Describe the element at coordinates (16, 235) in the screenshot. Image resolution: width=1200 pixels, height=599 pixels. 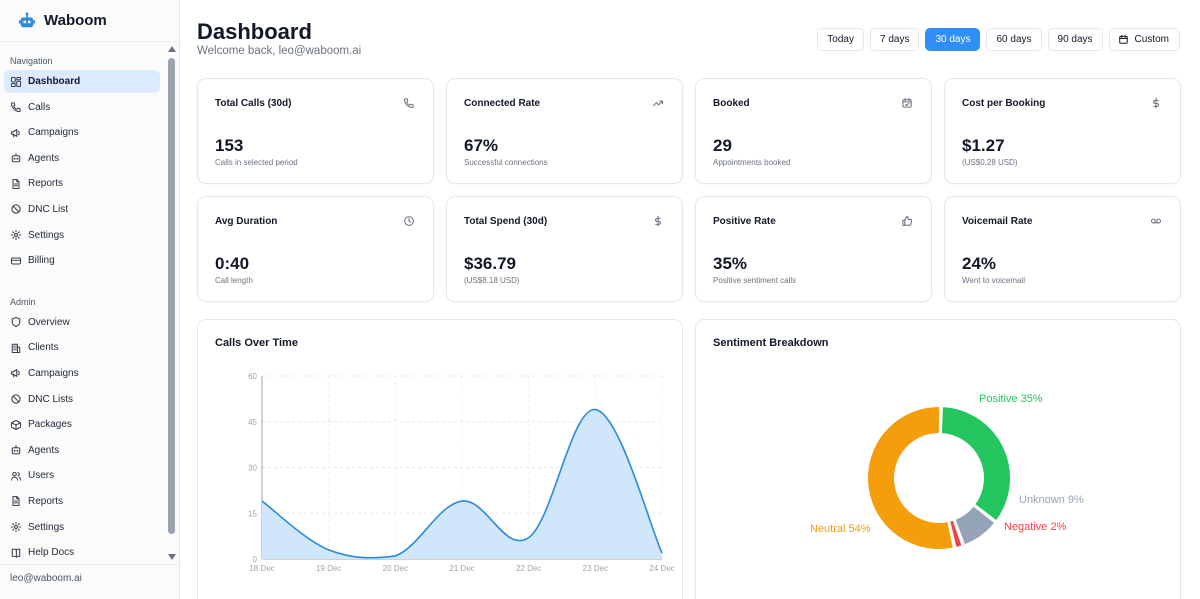
I see `gear-icon` at that location.